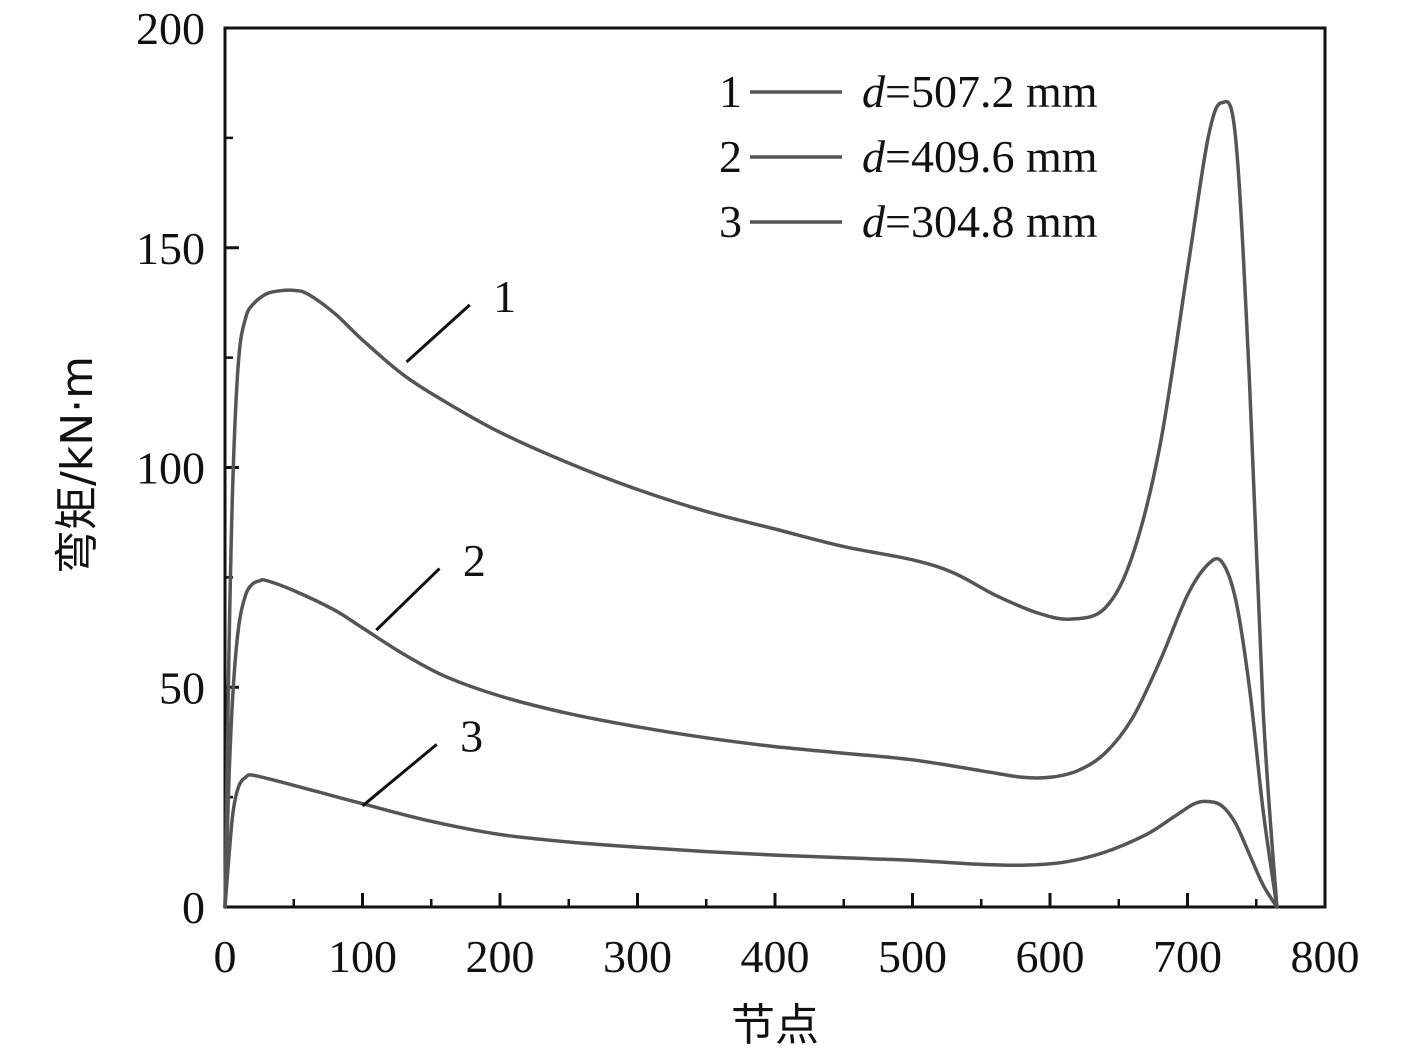  Describe the element at coordinates (170, 28) in the screenshot. I see `y-tick-label: 200` at that location.